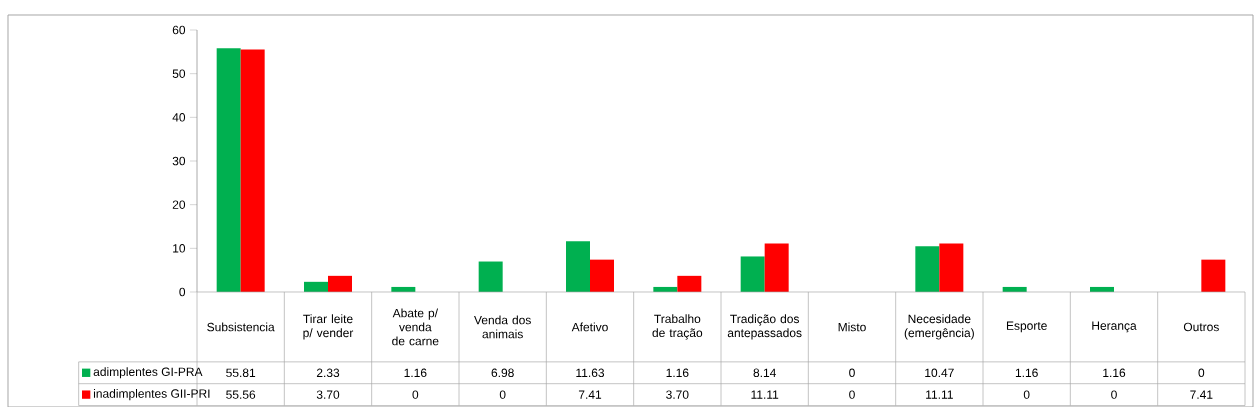  What do you see at coordinates (502, 373) in the screenshot?
I see `data-label: 6.98` at bounding box center [502, 373].